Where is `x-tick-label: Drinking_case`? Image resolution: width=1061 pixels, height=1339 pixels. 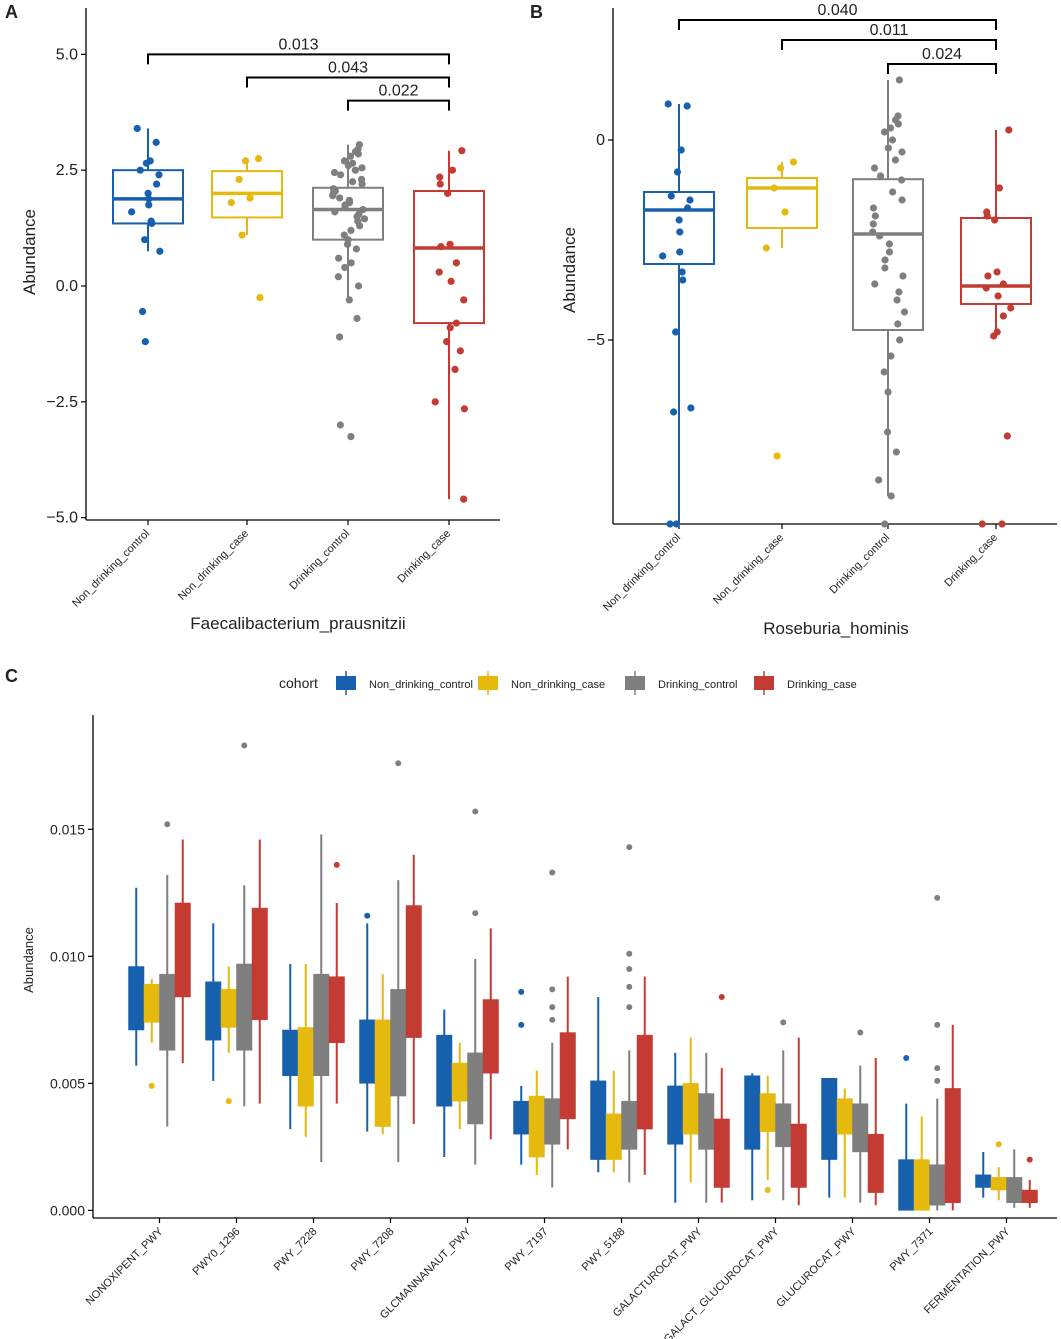
x-tick-label: Drinking_case is located at coordinates (971, 561).